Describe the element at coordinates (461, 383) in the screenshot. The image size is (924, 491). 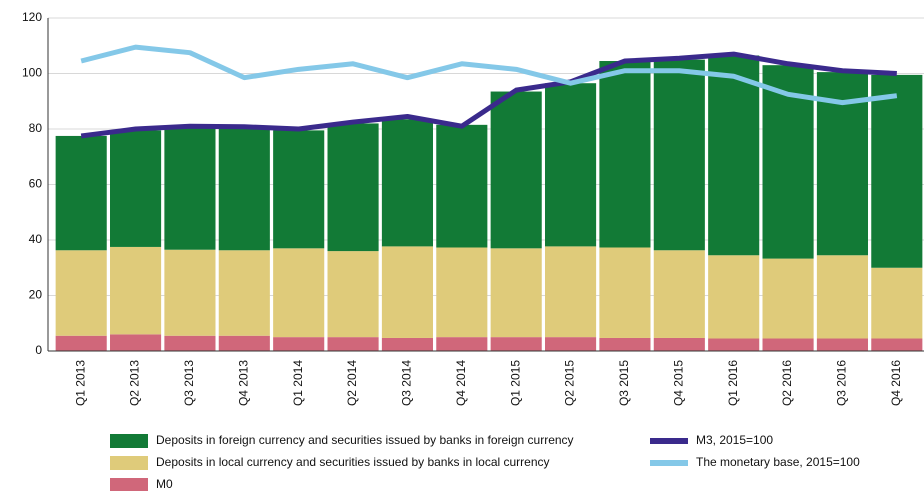
I see `x-tick-label: Q4 2014` at that location.